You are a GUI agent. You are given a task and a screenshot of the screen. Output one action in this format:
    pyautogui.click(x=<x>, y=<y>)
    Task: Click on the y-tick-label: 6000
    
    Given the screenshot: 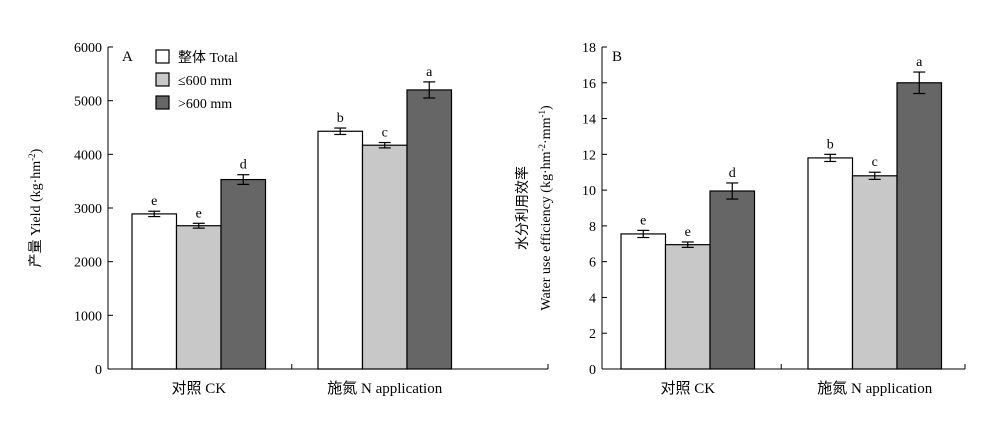 What is the action you would take?
    pyautogui.click(x=88, y=48)
    